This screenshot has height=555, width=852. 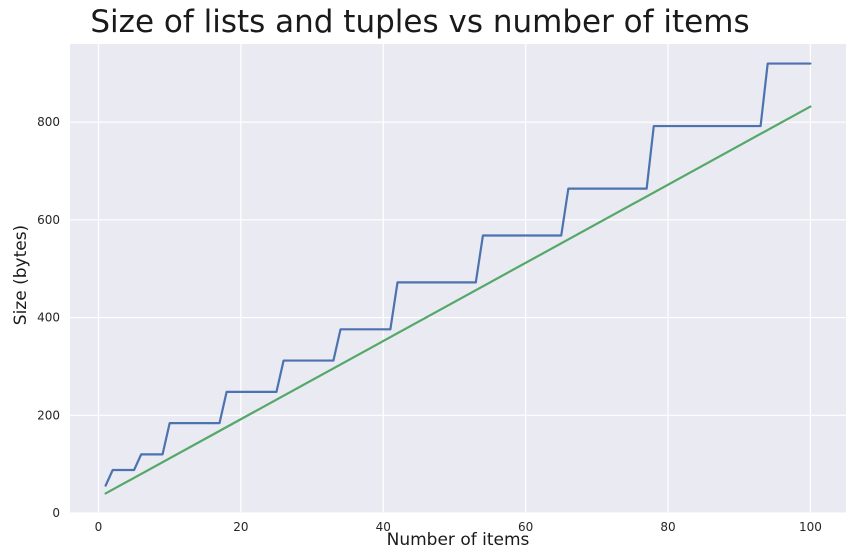 I want to click on y-tick-label: 600, so click(x=48, y=220).